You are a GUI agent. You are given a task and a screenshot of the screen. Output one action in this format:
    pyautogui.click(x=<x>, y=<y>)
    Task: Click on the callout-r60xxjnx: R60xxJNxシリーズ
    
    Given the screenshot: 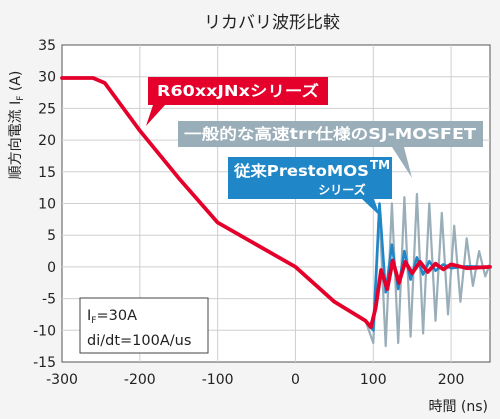 What is the action you would take?
    pyautogui.click(x=237, y=101)
    